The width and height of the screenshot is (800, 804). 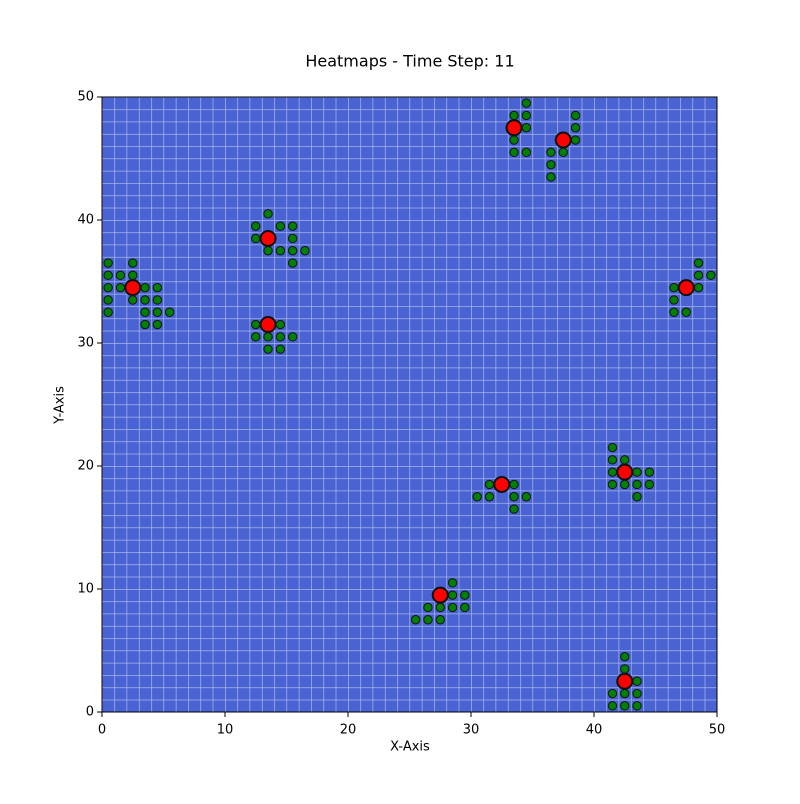 I want to click on x-tick-label: 0, so click(x=102, y=730).